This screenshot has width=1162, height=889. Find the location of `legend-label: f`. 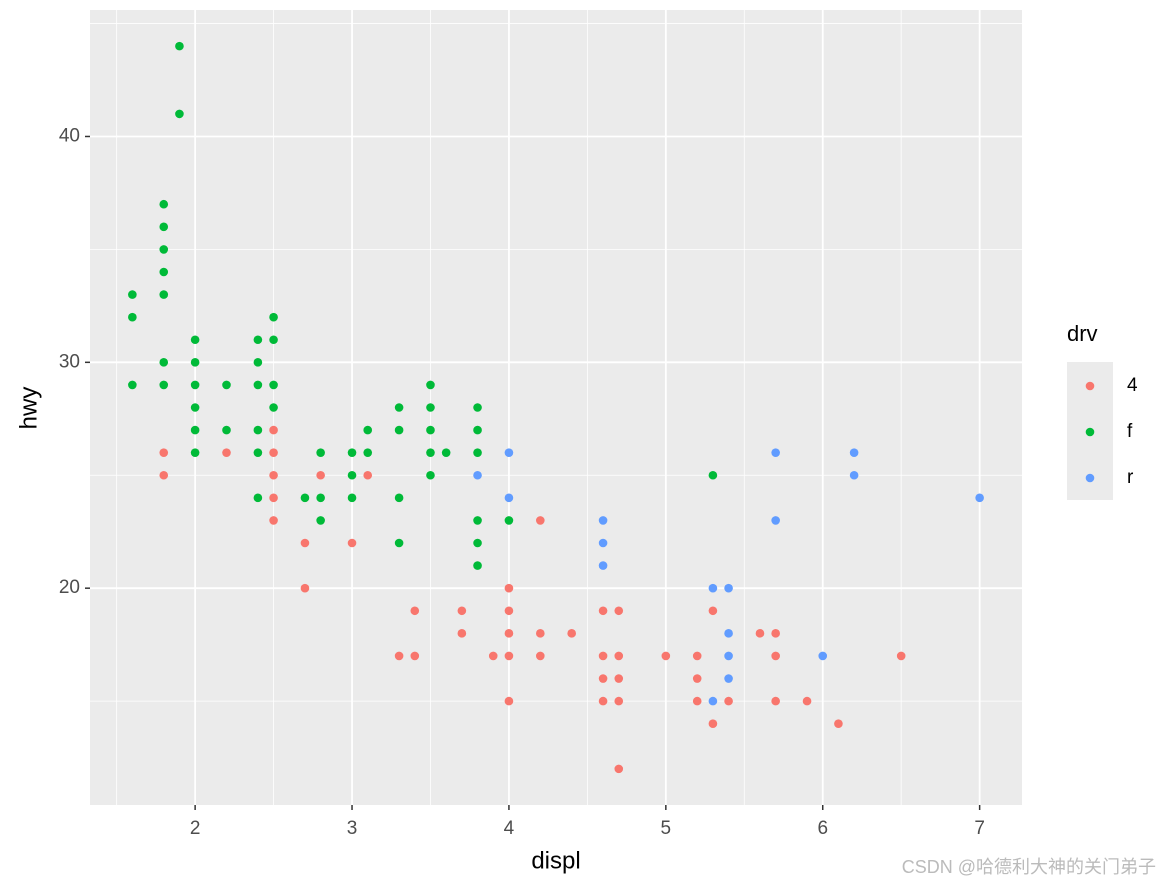

legend-label: f is located at coordinates (1130, 431).